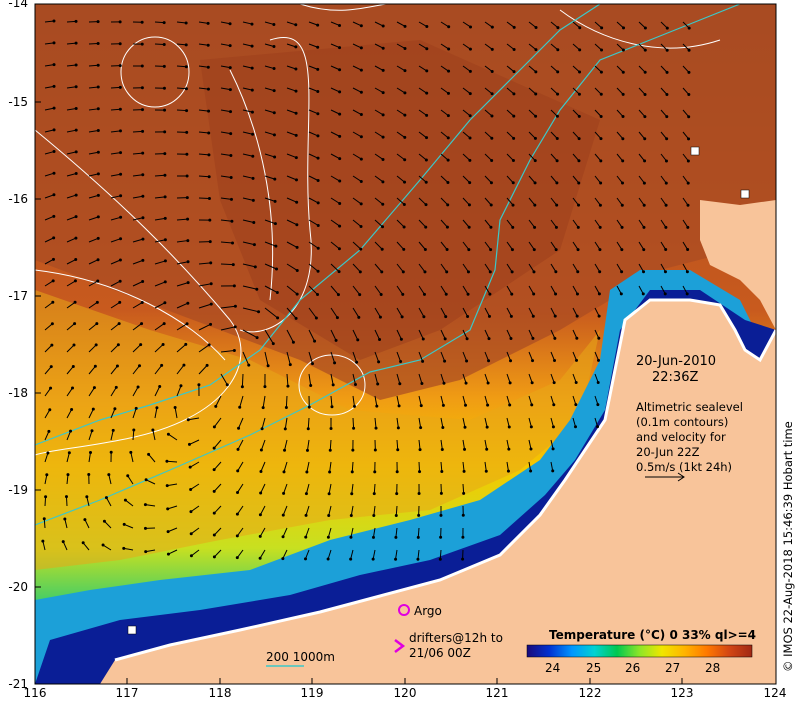  What do you see at coordinates (689, 407) in the screenshot?
I see `altimetry-note: Altimetric sealevel` at bounding box center [689, 407].